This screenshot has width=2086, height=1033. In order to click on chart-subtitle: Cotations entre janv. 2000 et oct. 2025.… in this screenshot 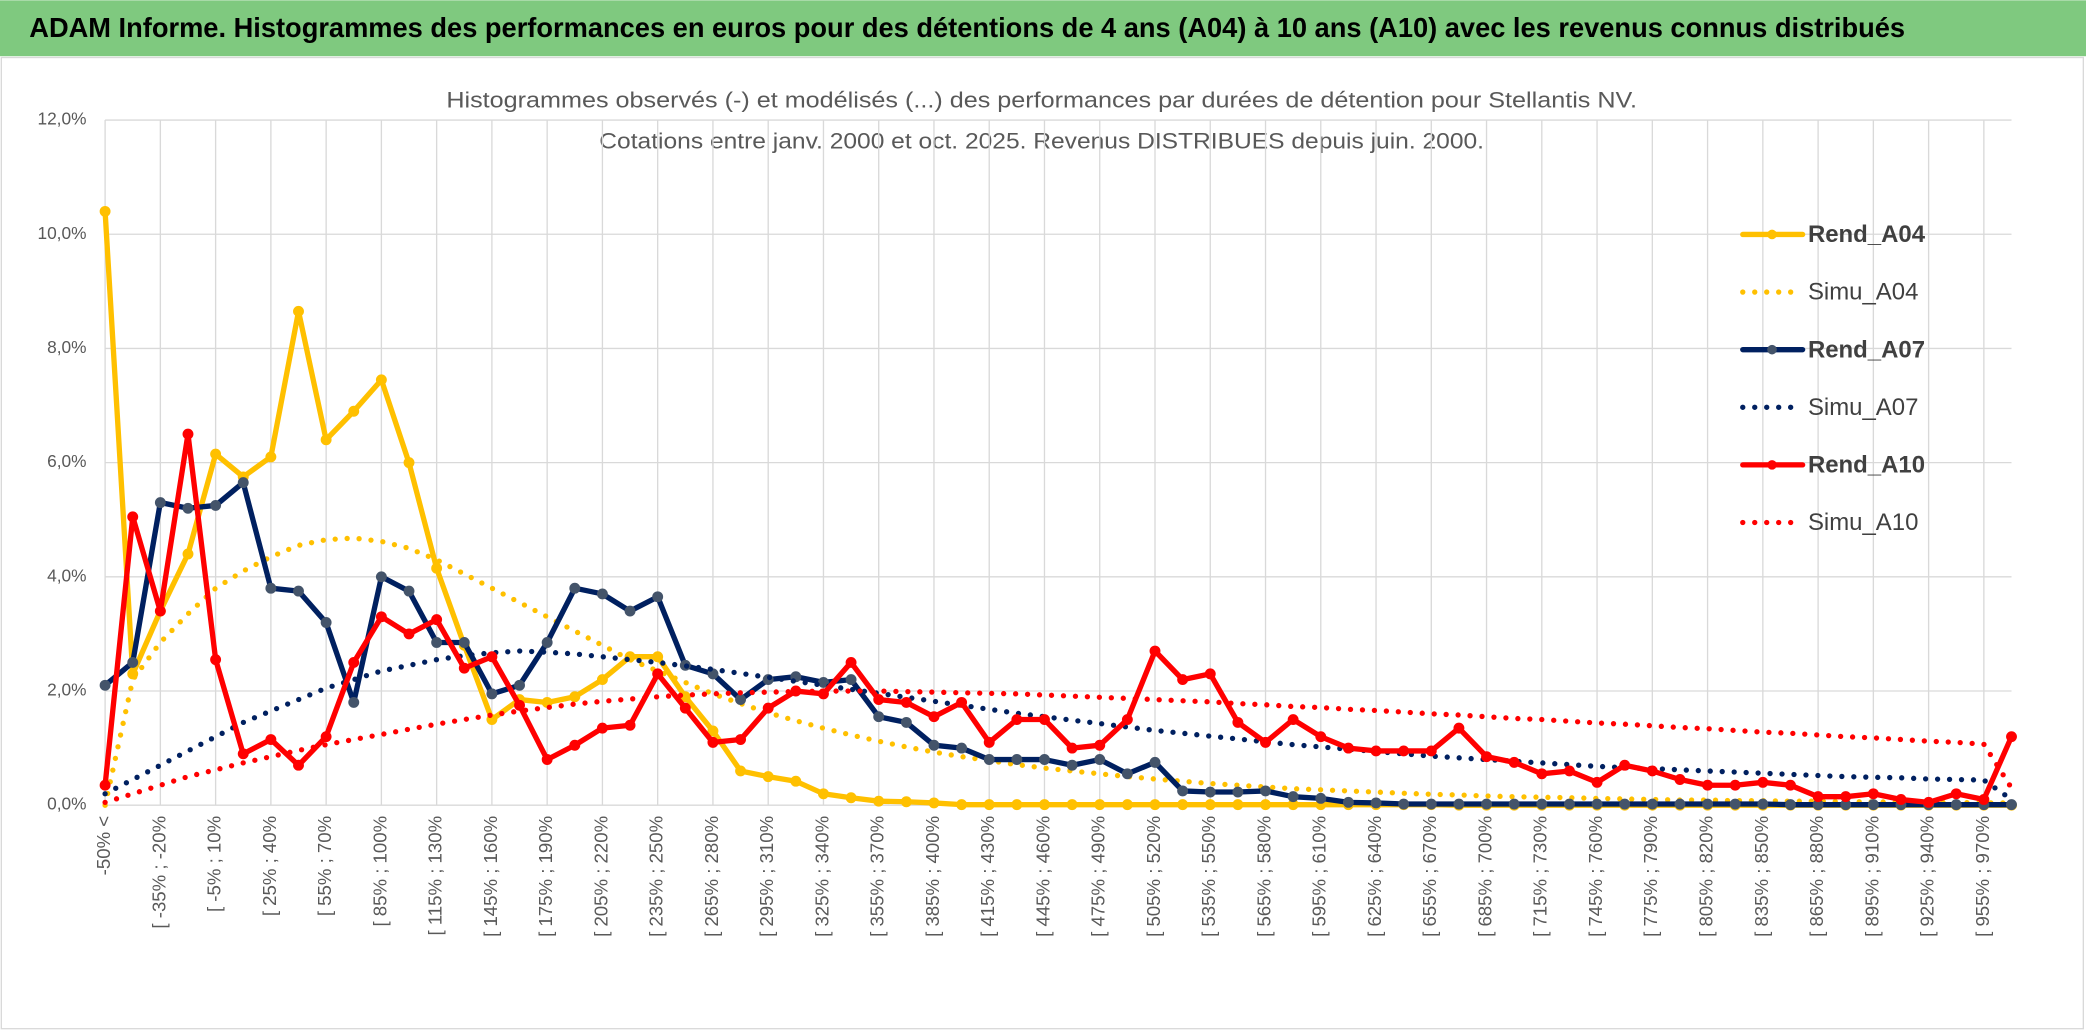, I will do `click(1041, 141)`.